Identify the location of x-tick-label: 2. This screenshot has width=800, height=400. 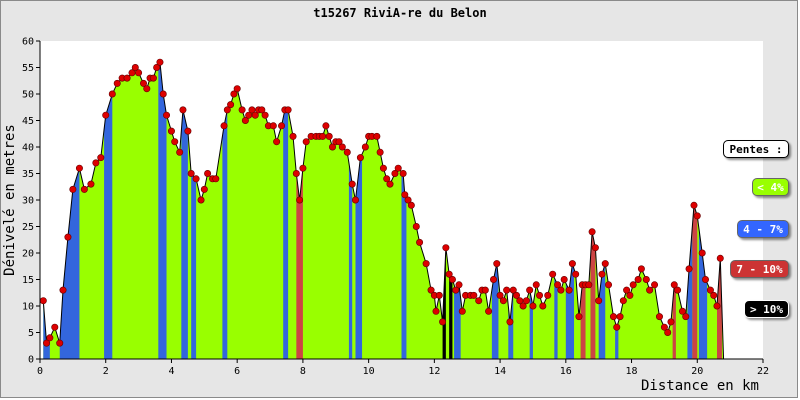
(106, 371).